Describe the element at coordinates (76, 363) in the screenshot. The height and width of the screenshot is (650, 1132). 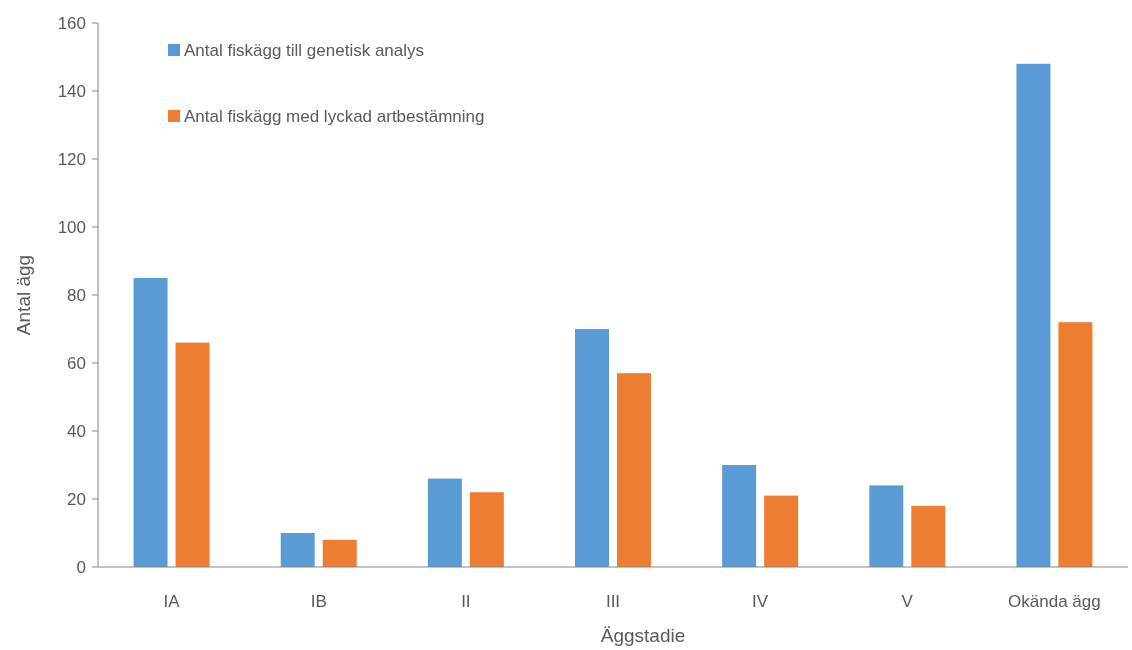
I see `y-tick-label: 60` at that location.